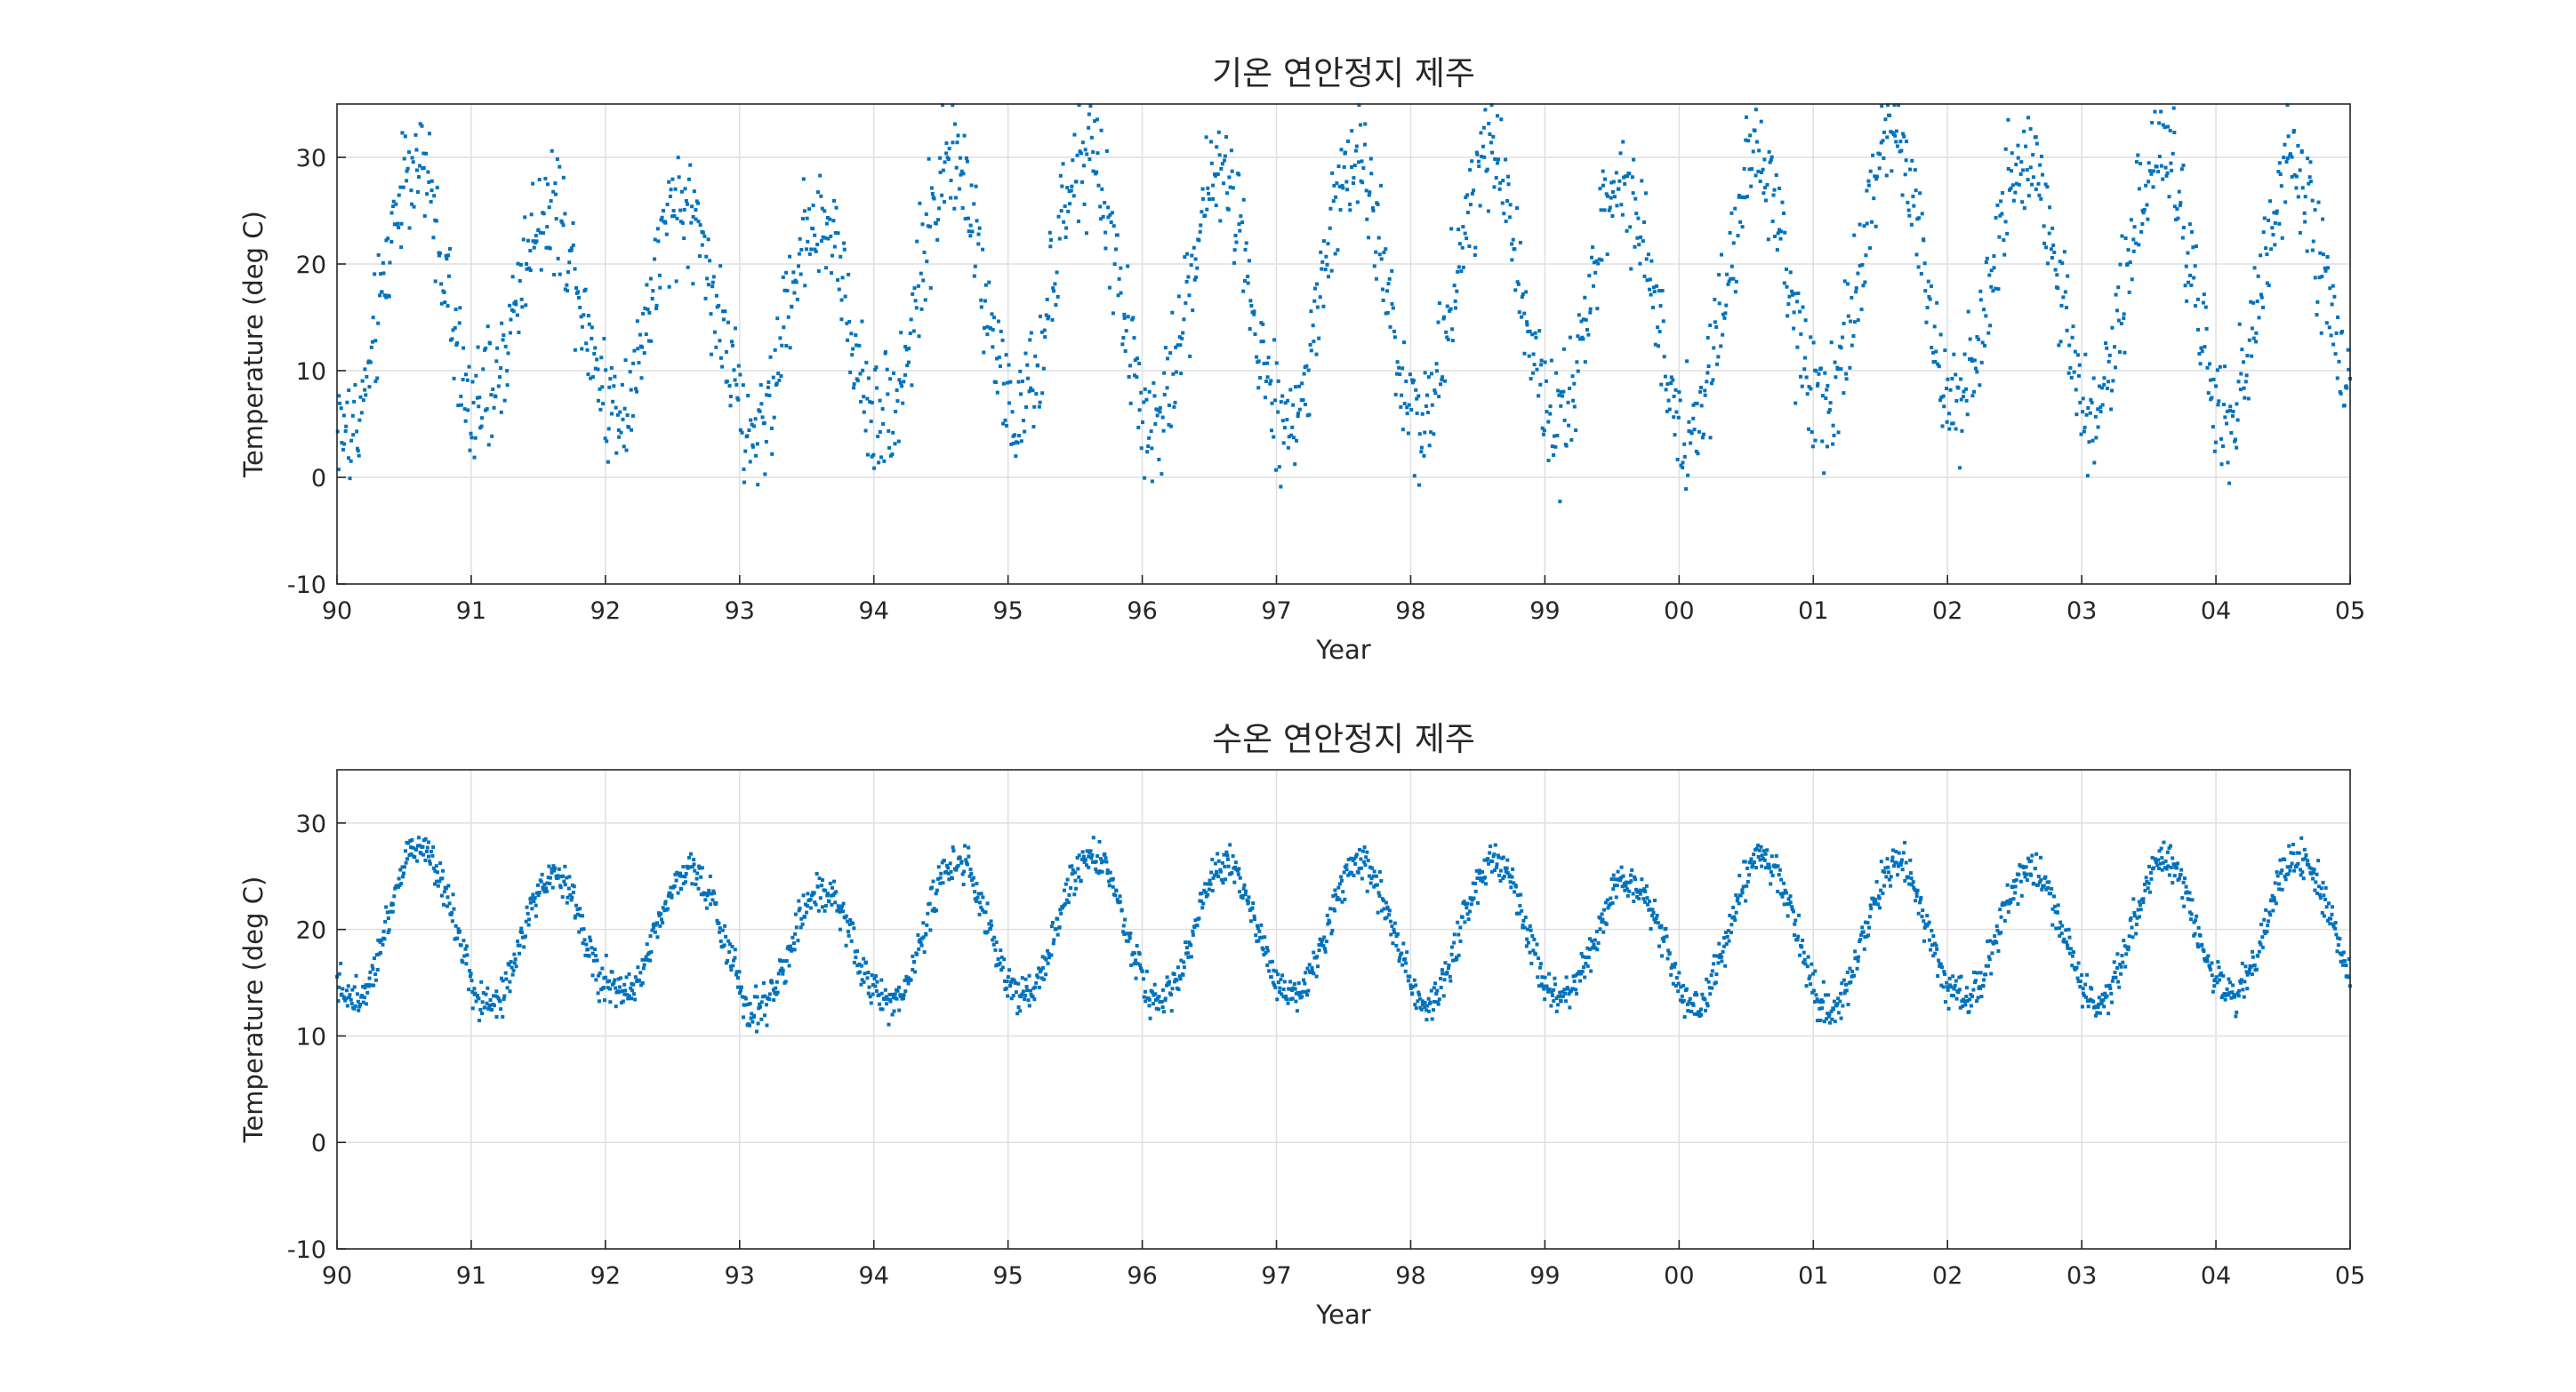  I want to click on x-tick-label: 90, so click(337, 611).